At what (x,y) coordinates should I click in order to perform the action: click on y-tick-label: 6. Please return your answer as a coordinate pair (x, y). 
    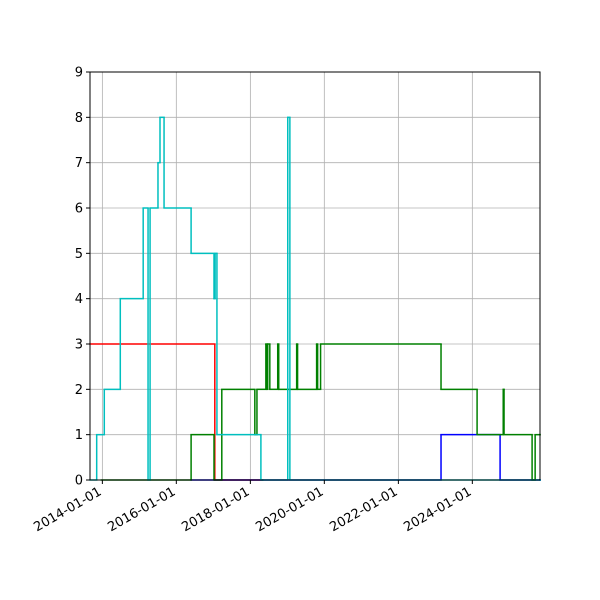
    Looking at the image, I should click on (79, 209).